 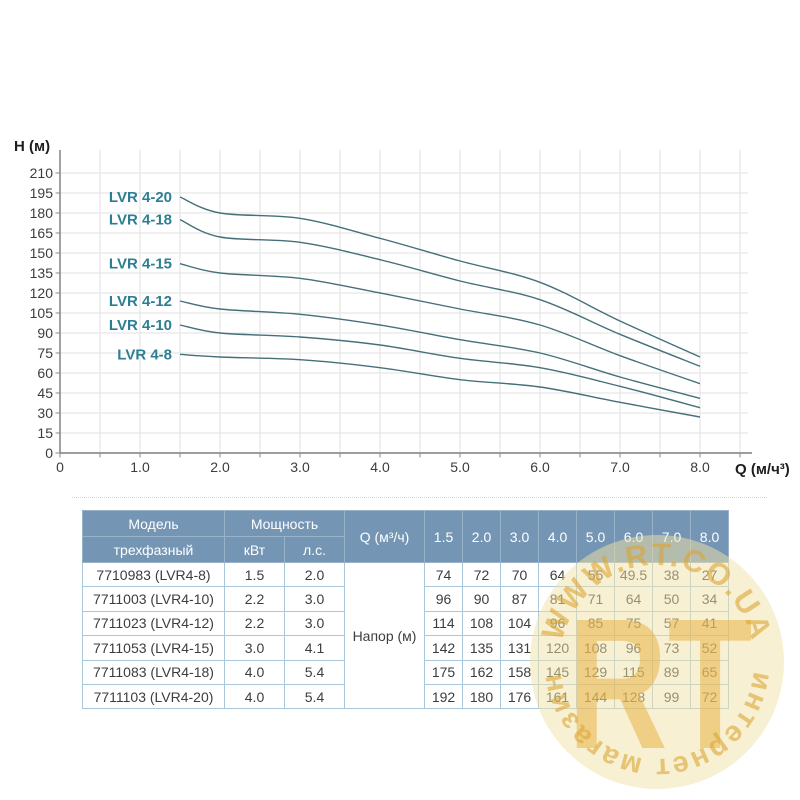 I want to click on dotted-separator, so click(x=419, y=497).